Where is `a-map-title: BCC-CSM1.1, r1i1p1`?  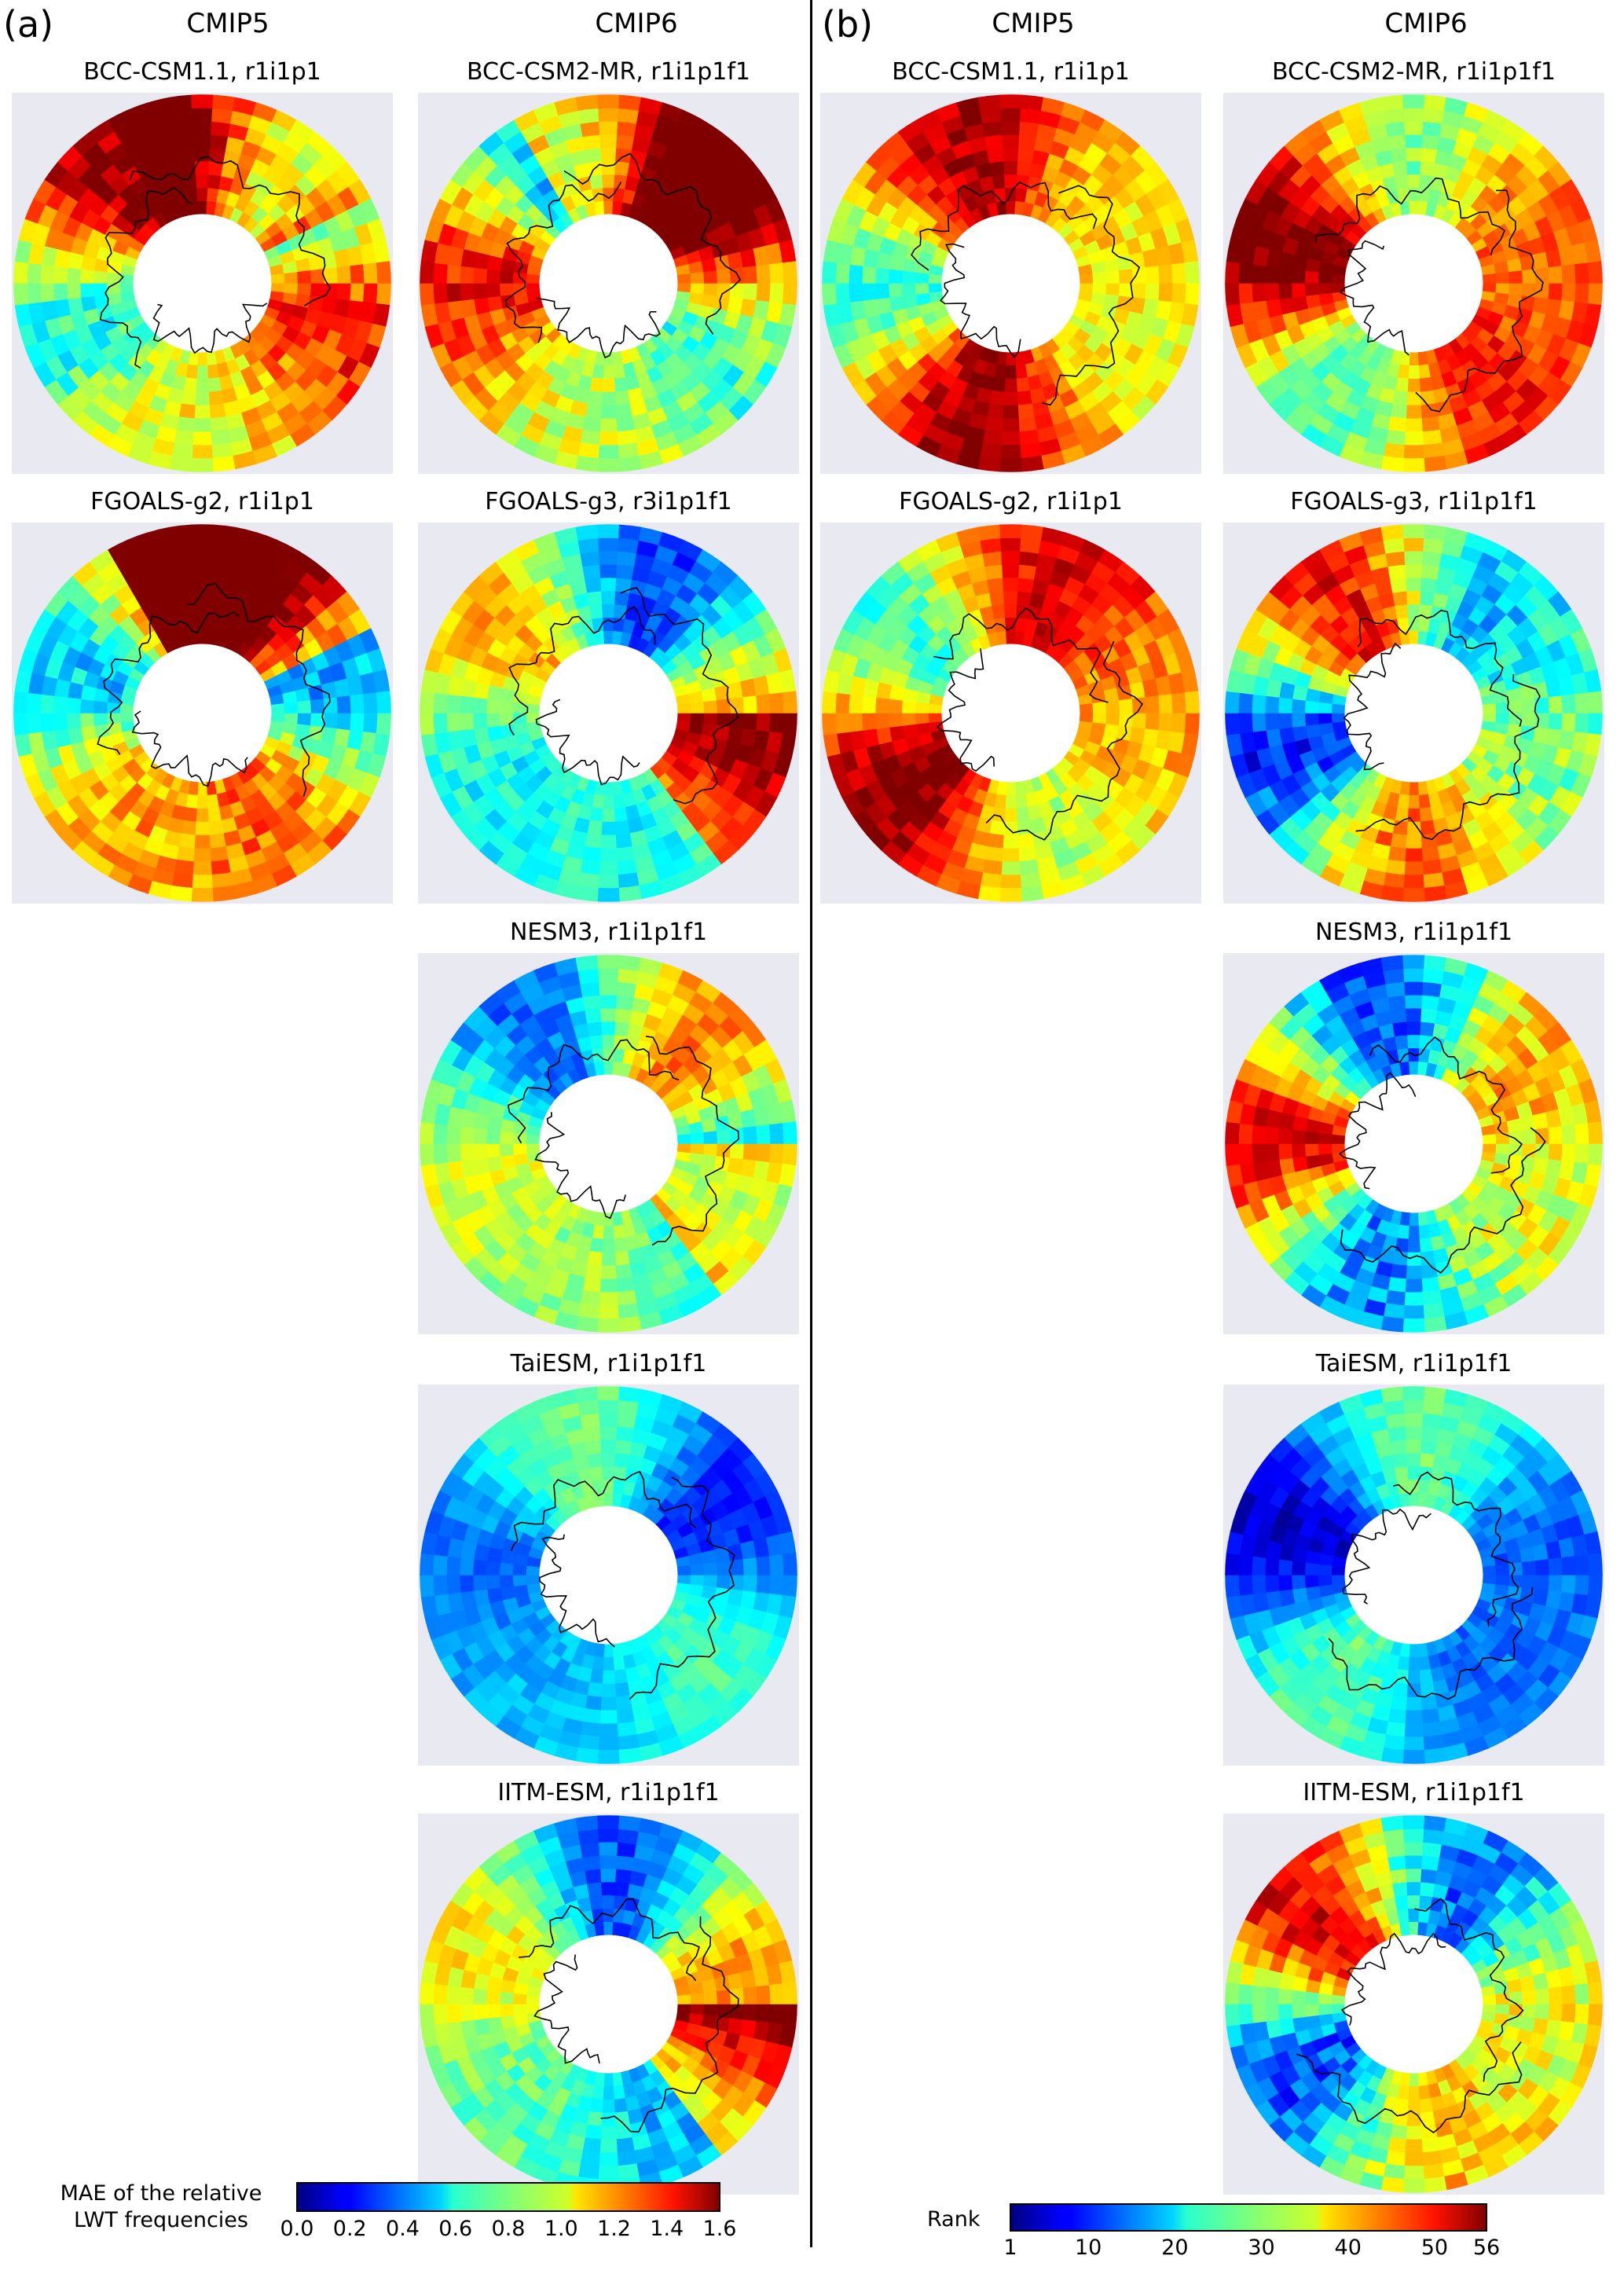
a-map-title: BCC-CSM1.1, r1i1p1 is located at coordinates (202, 72).